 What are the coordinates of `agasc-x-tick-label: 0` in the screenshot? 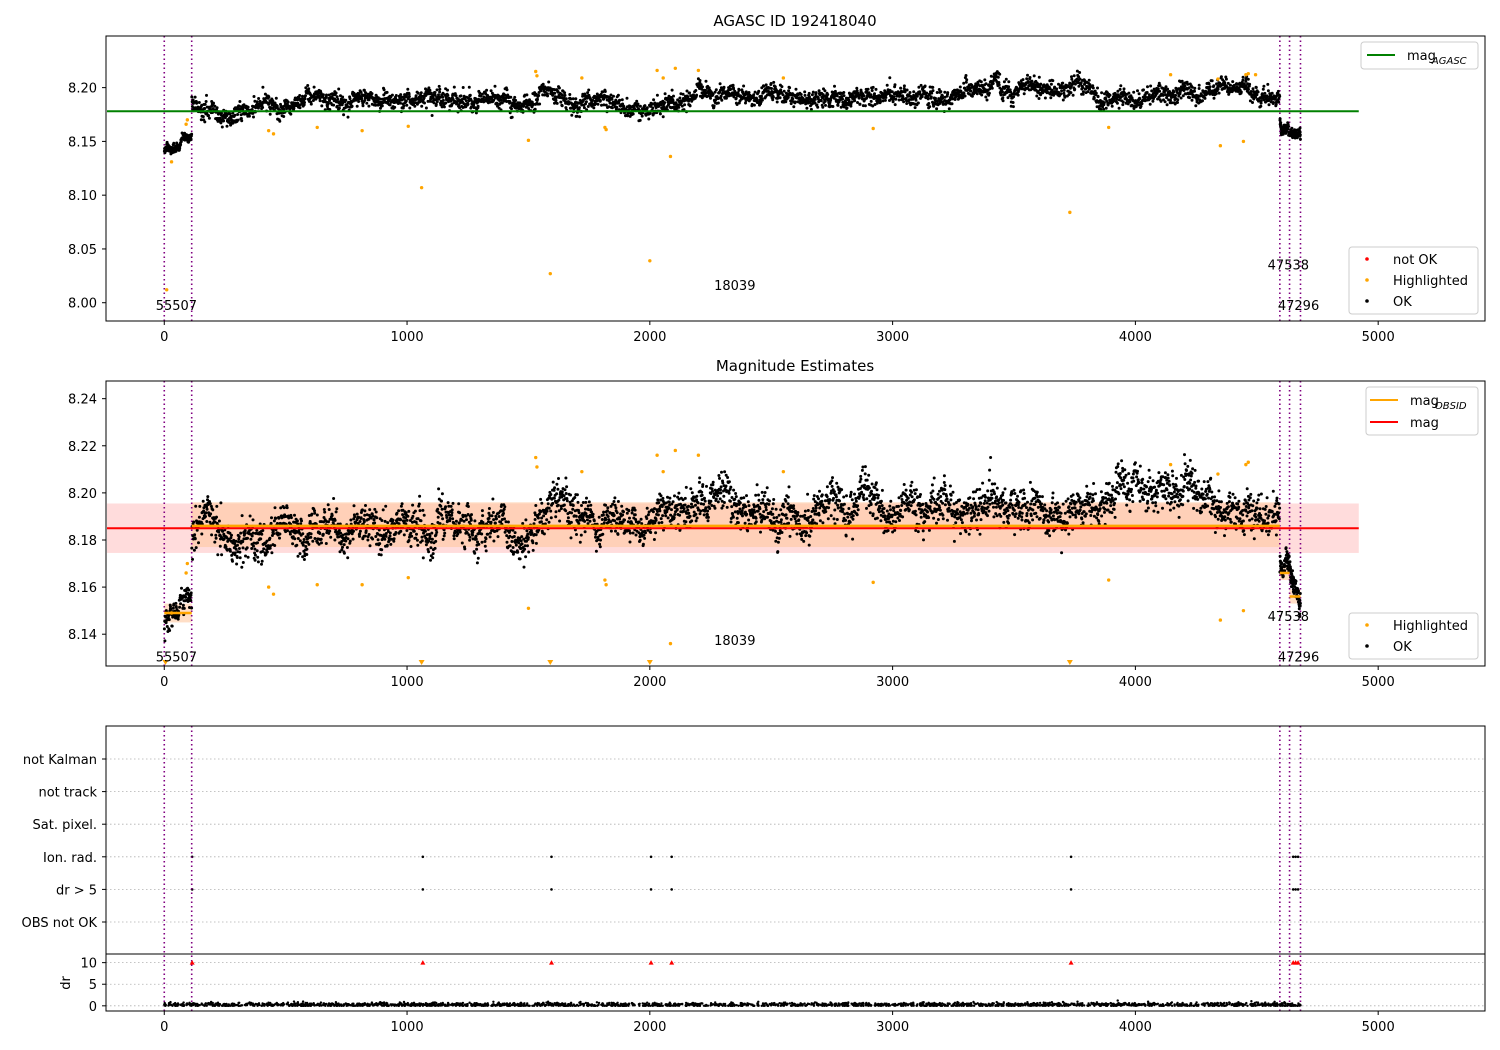 It's located at (164, 337).